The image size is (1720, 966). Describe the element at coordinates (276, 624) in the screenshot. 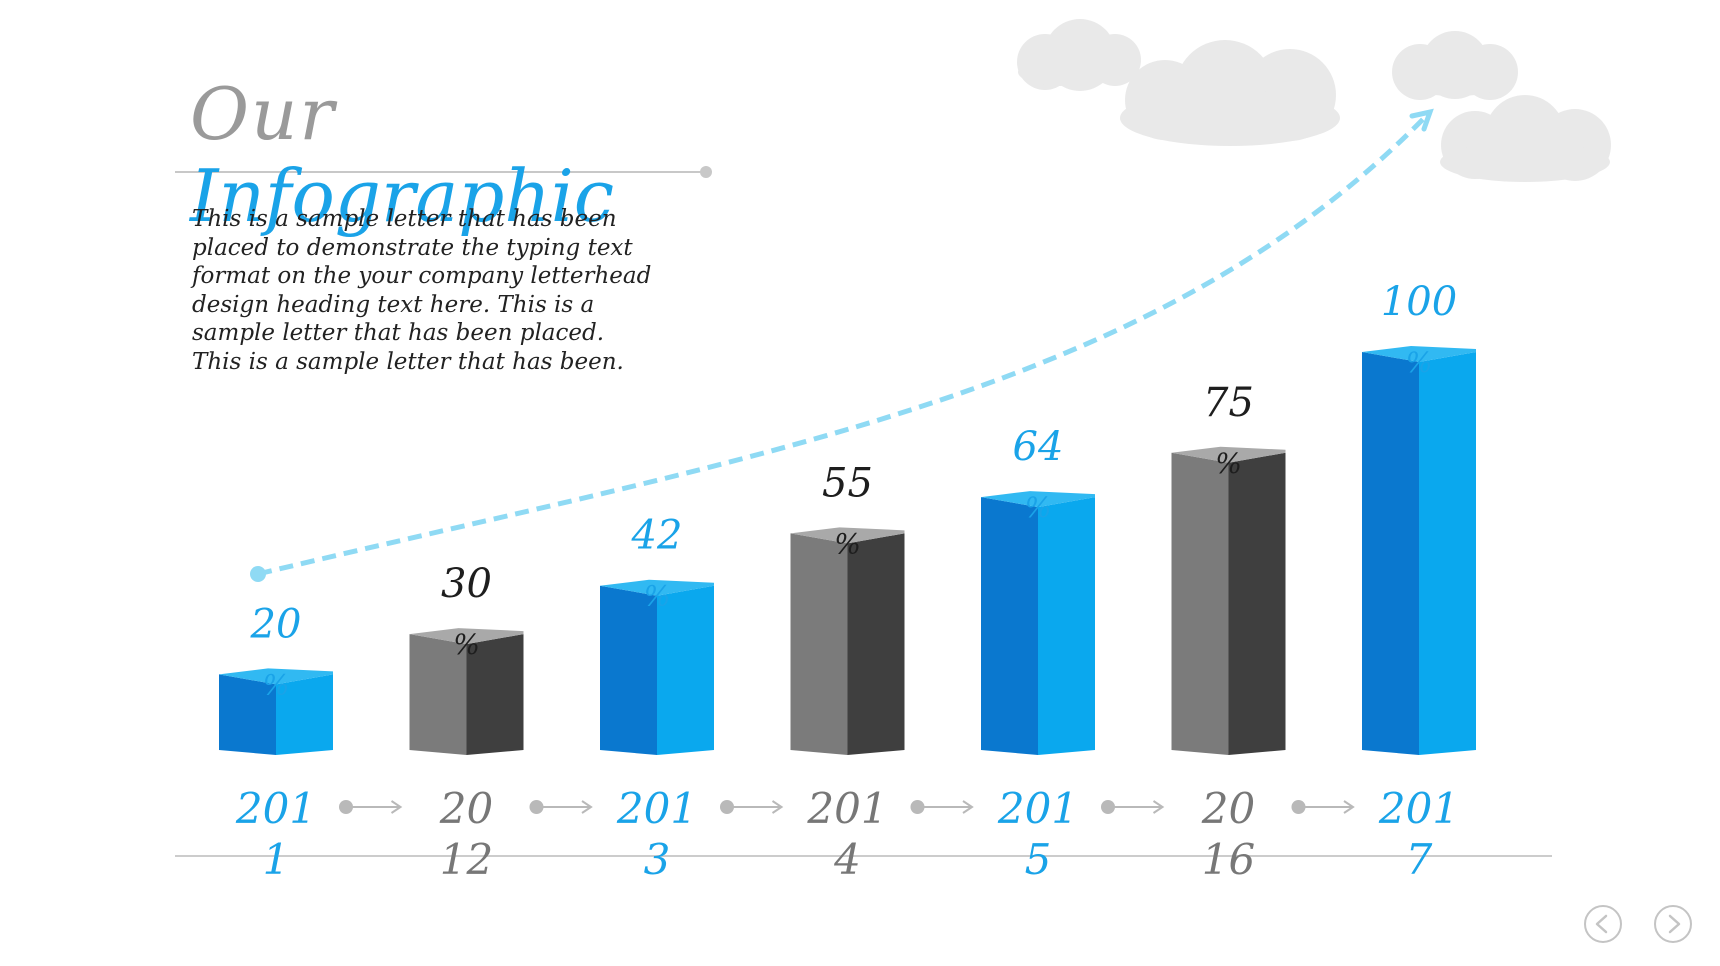

I see `bar-value-label: 20` at that location.